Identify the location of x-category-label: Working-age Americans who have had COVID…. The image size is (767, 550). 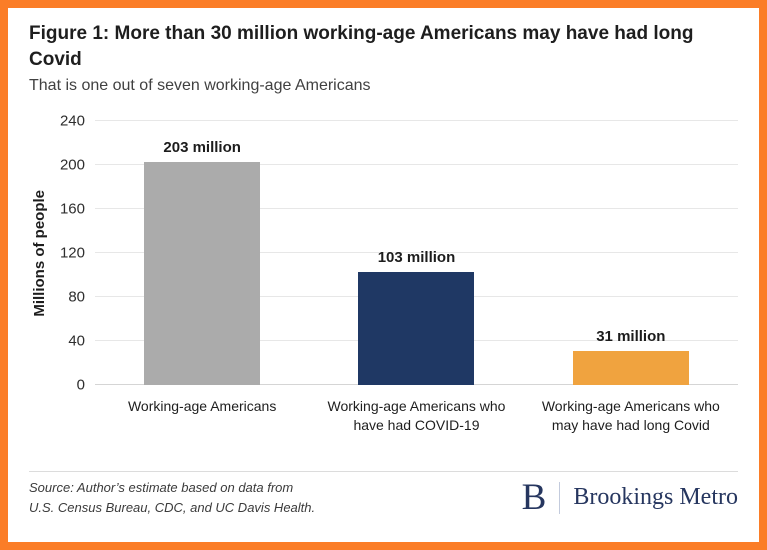
(416, 415).